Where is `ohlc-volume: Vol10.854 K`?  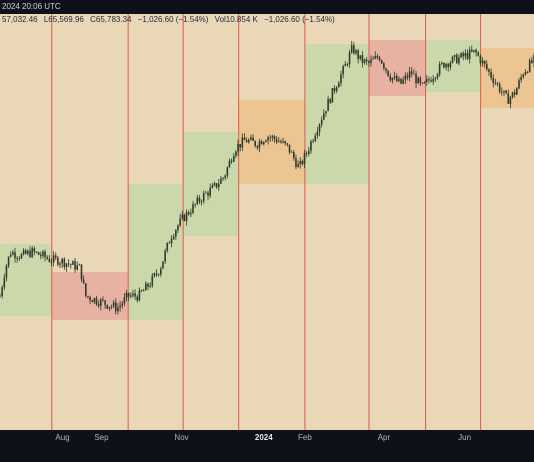
ohlc-volume: Vol10.854 K is located at coordinates (236, 19).